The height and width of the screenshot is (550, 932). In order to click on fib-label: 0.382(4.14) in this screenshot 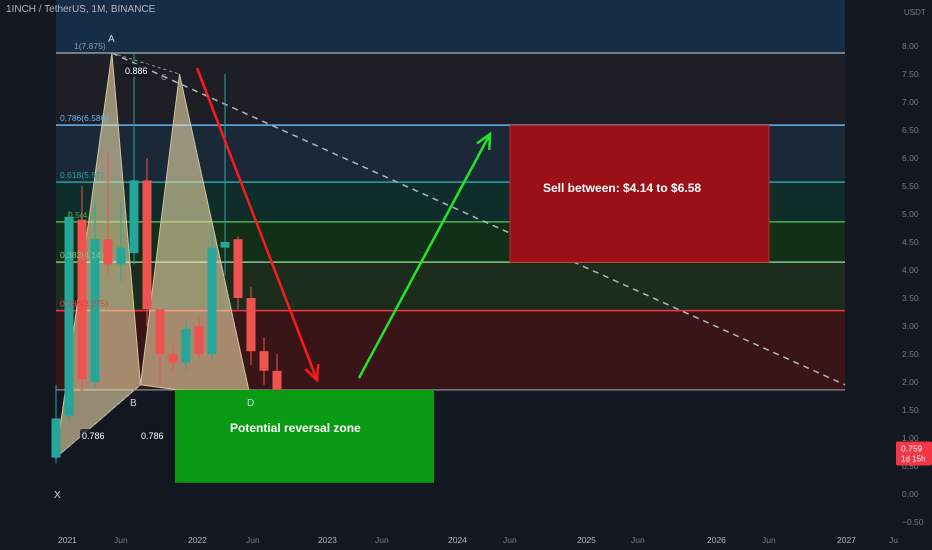, I will do `click(82, 255)`.